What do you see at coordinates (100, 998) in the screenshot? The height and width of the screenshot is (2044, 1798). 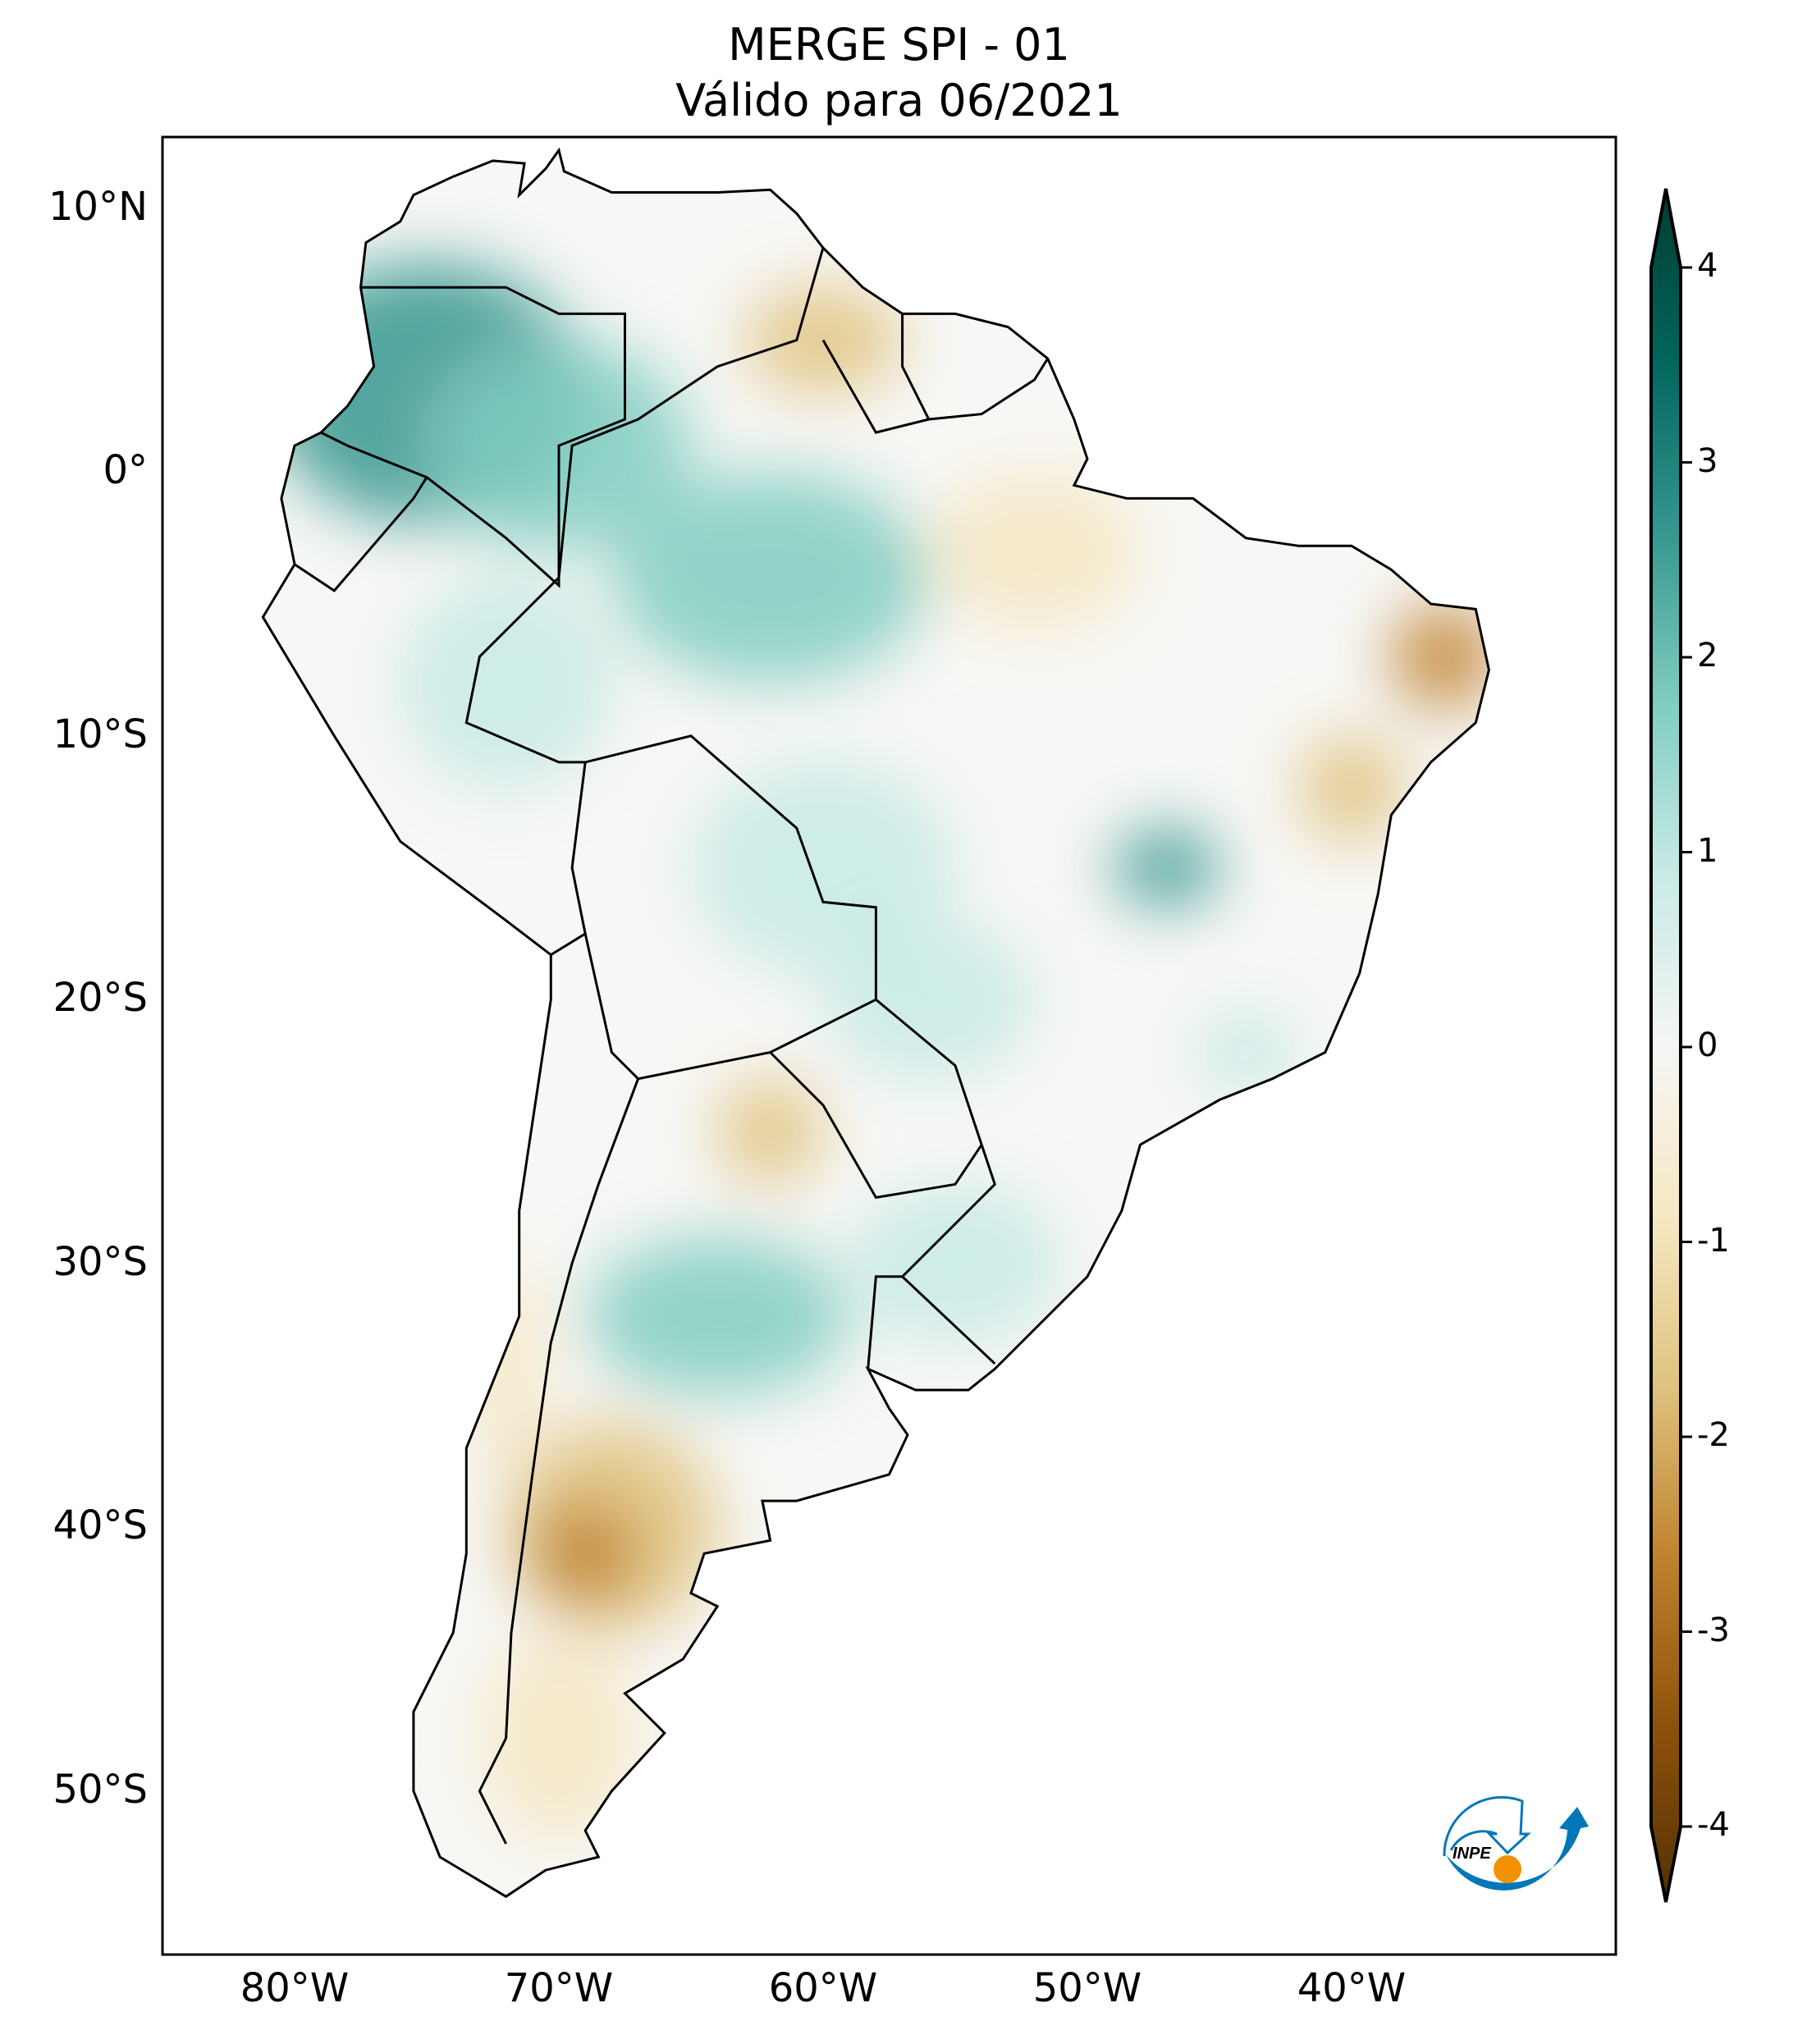 I see `lat-tick-label: 20°S` at bounding box center [100, 998].